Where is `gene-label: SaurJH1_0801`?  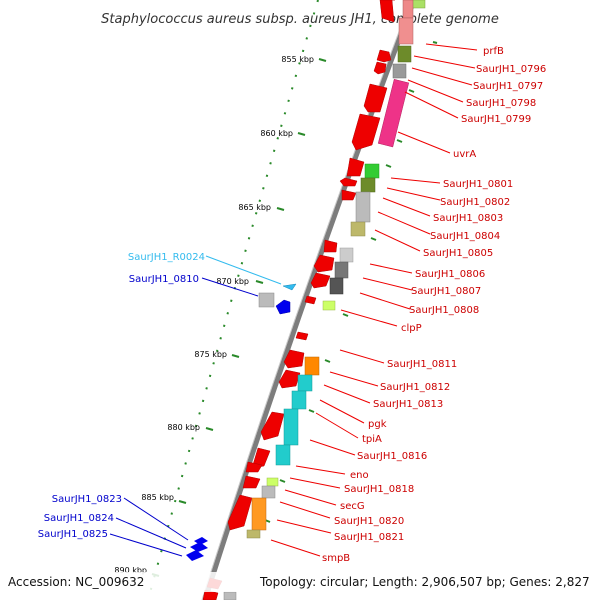 gene-label: SaurJH1_0801 is located at coordinates (478, 184).